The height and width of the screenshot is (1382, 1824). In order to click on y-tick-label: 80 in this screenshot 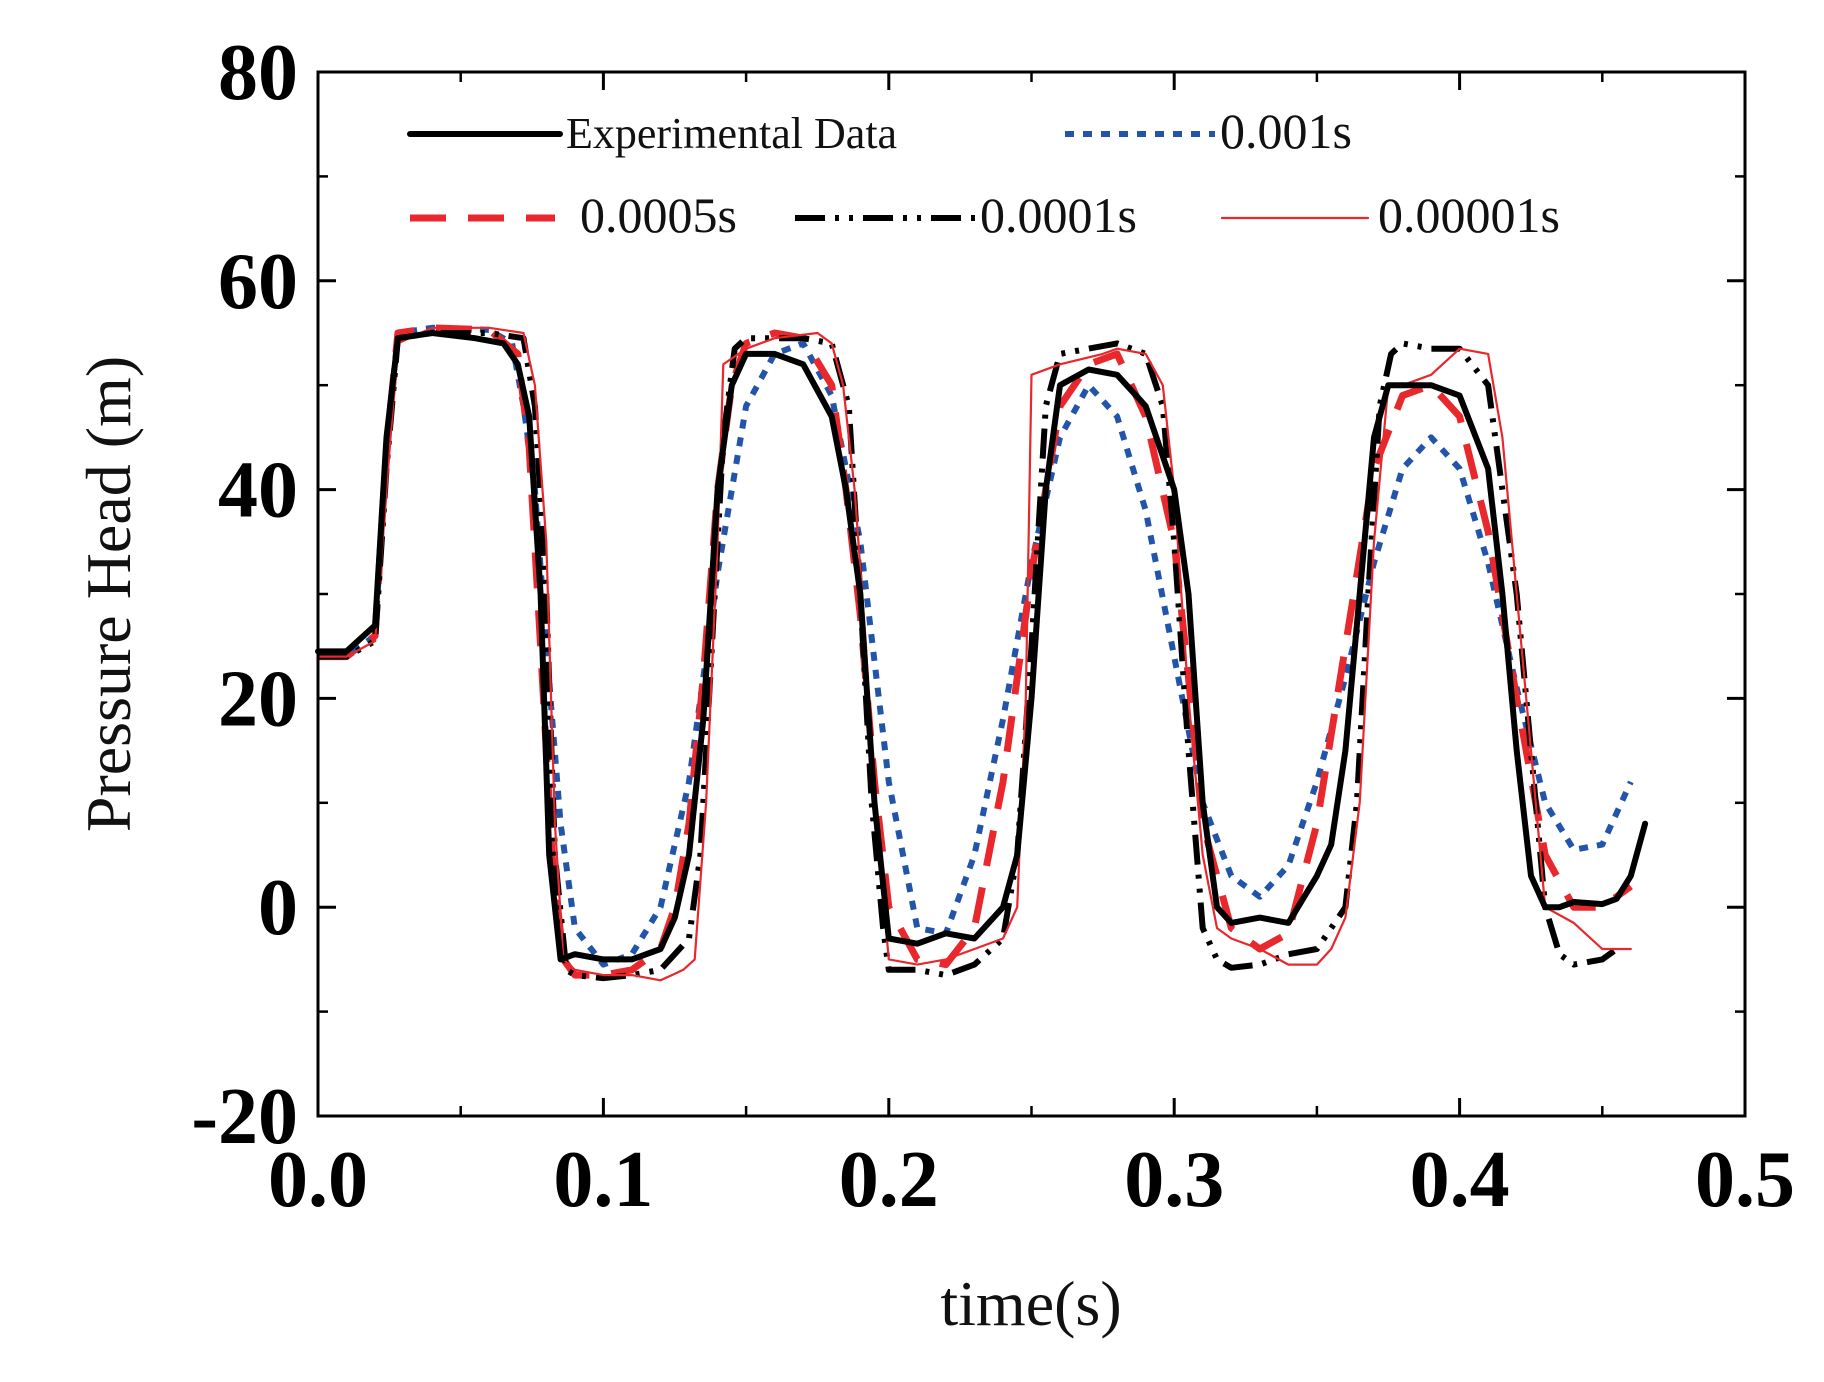, I will do `click(258, 73)`.